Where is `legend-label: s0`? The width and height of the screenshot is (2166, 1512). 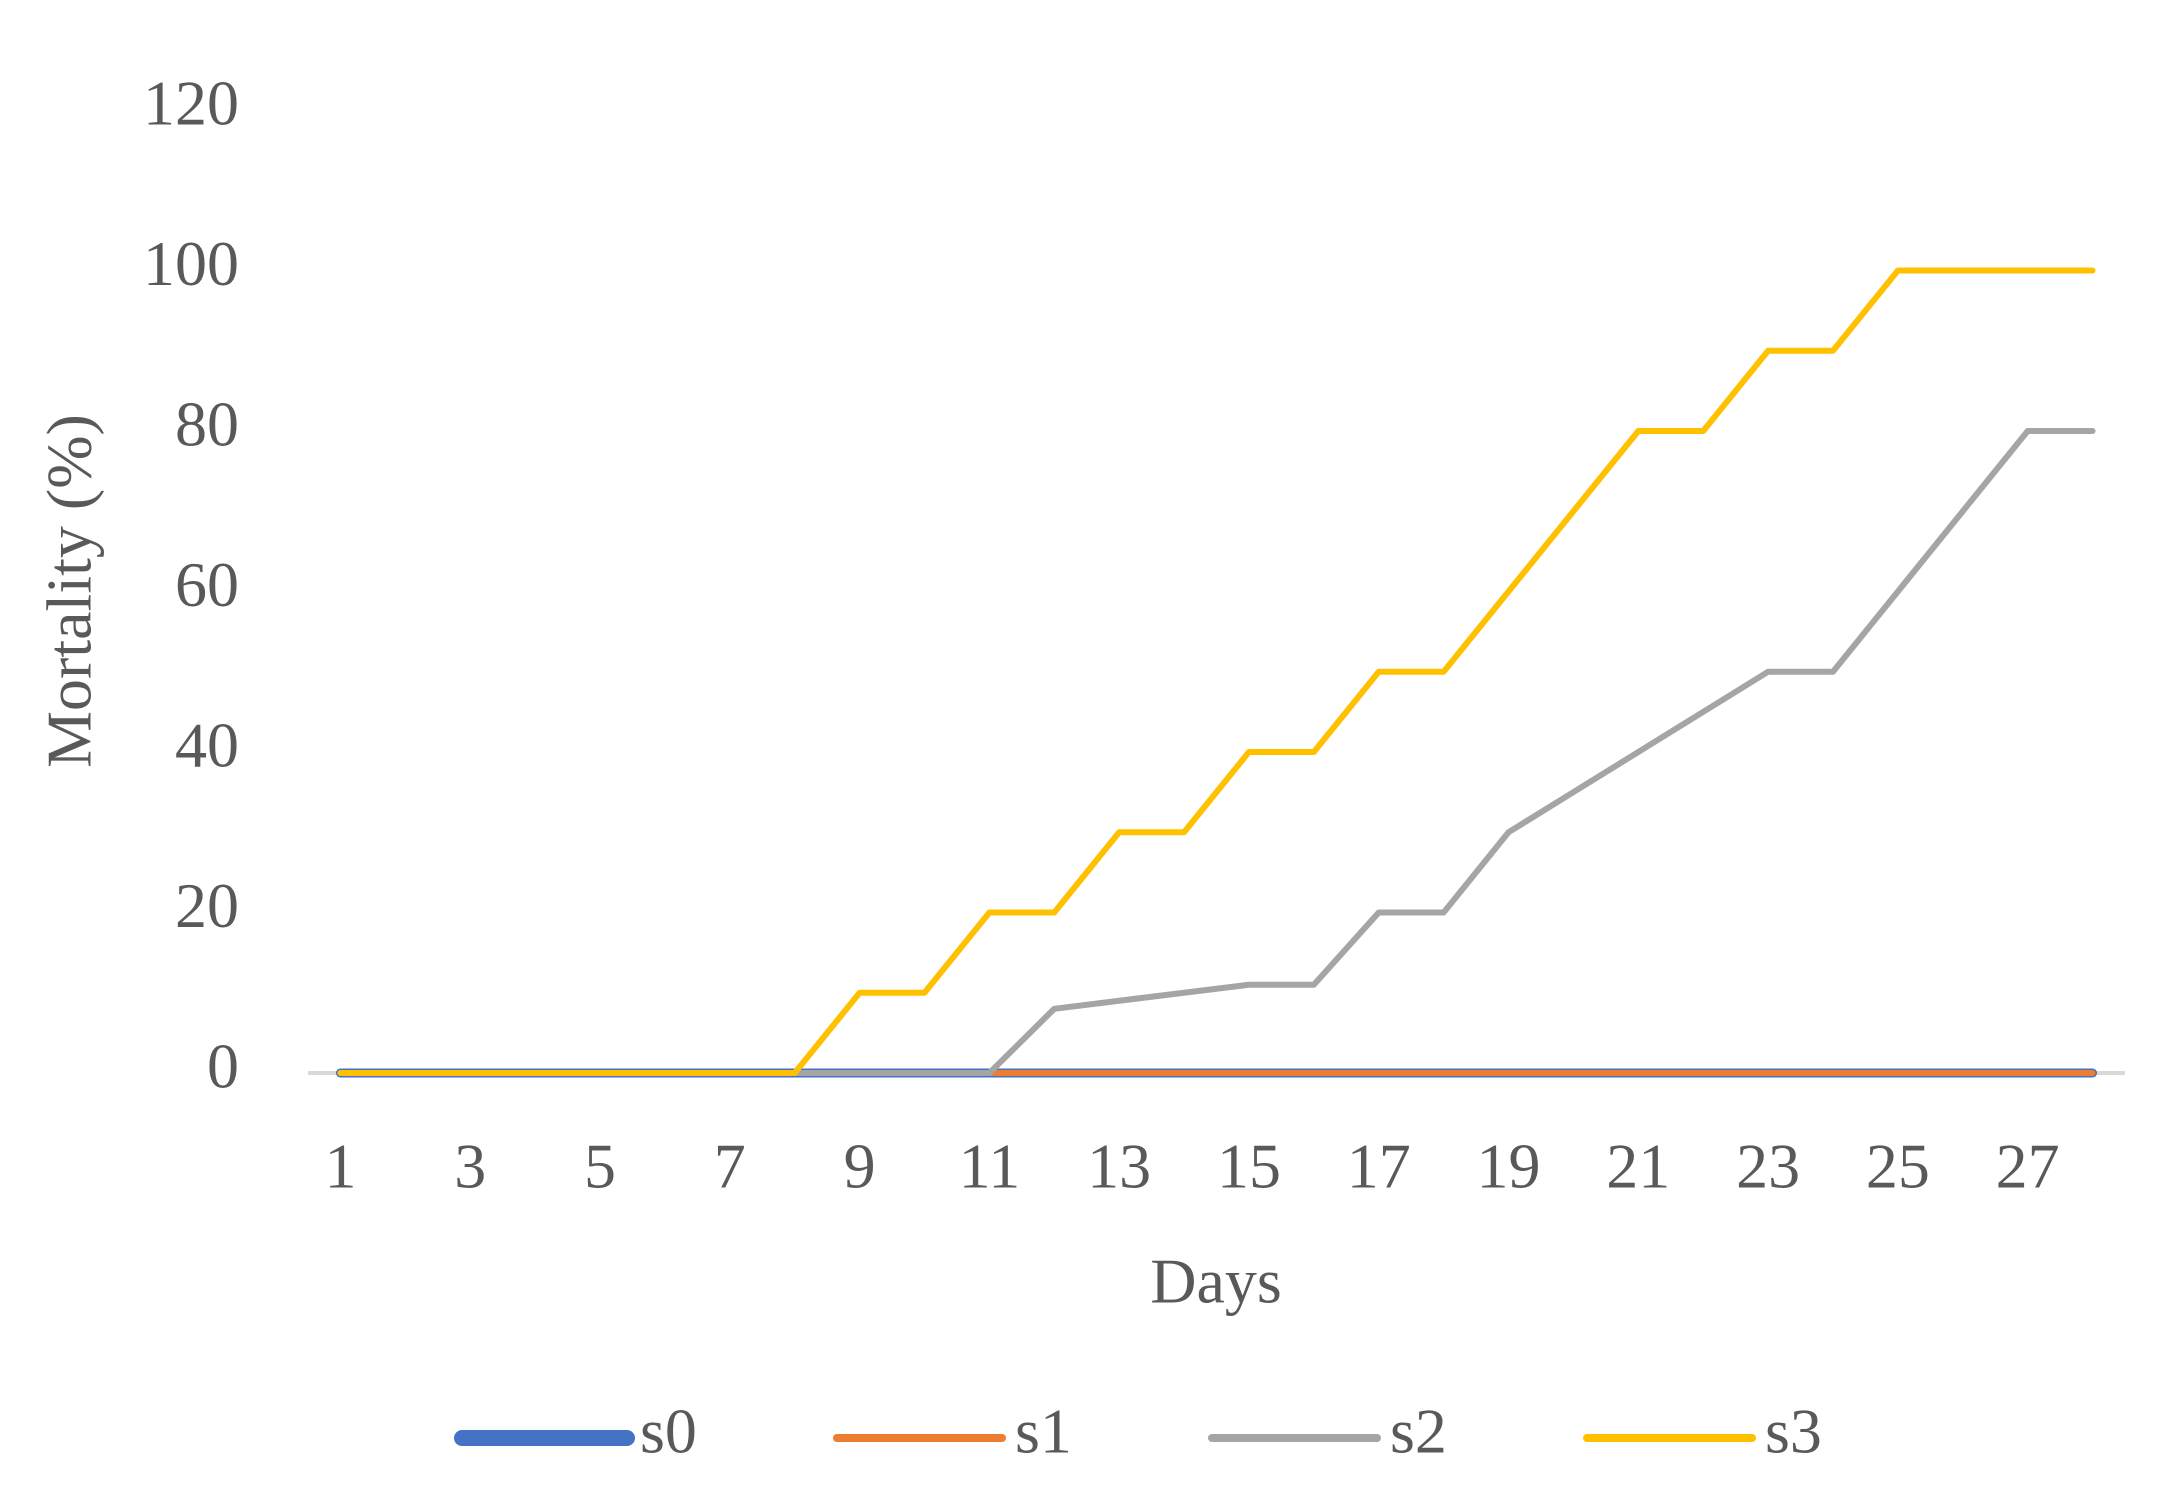
legend-label: s0 is located at coordinates (668, 1431).